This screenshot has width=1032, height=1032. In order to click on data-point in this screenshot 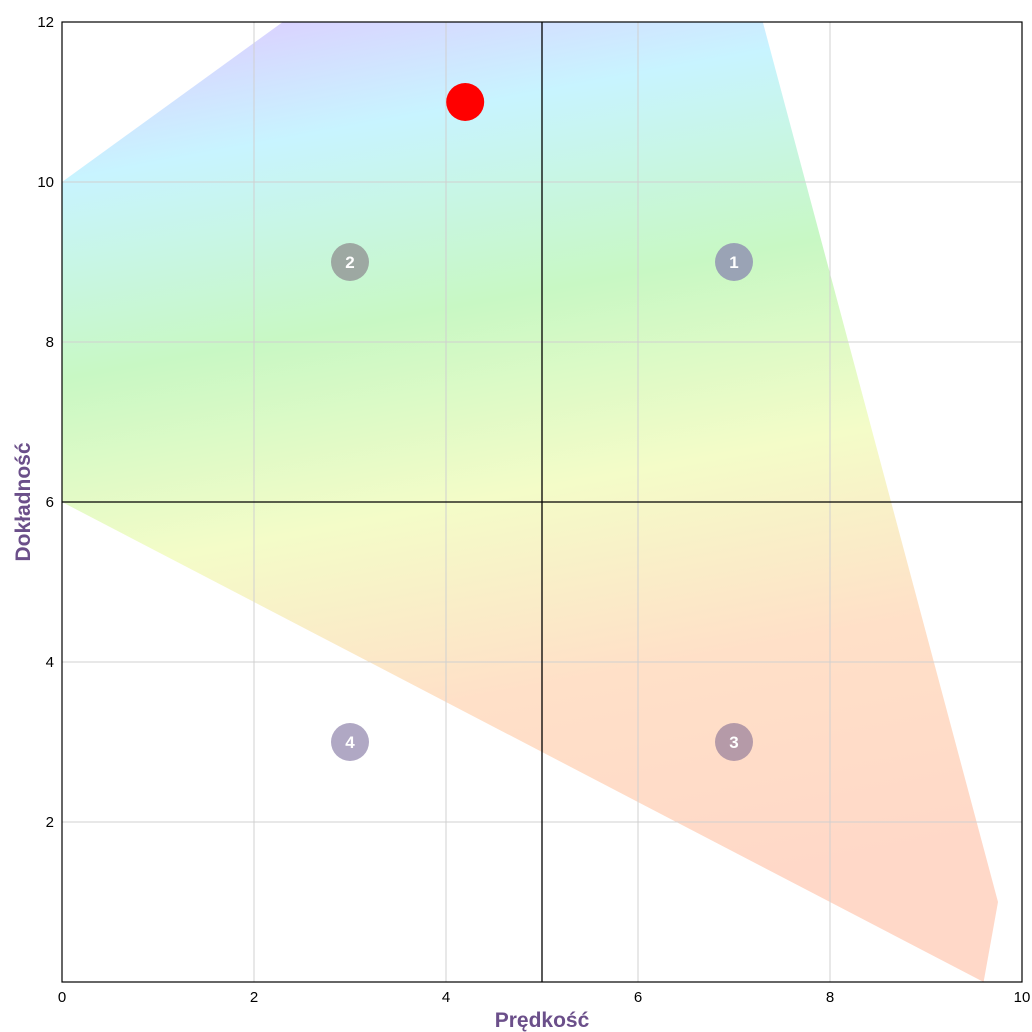, I will do `click(465, 102)`.